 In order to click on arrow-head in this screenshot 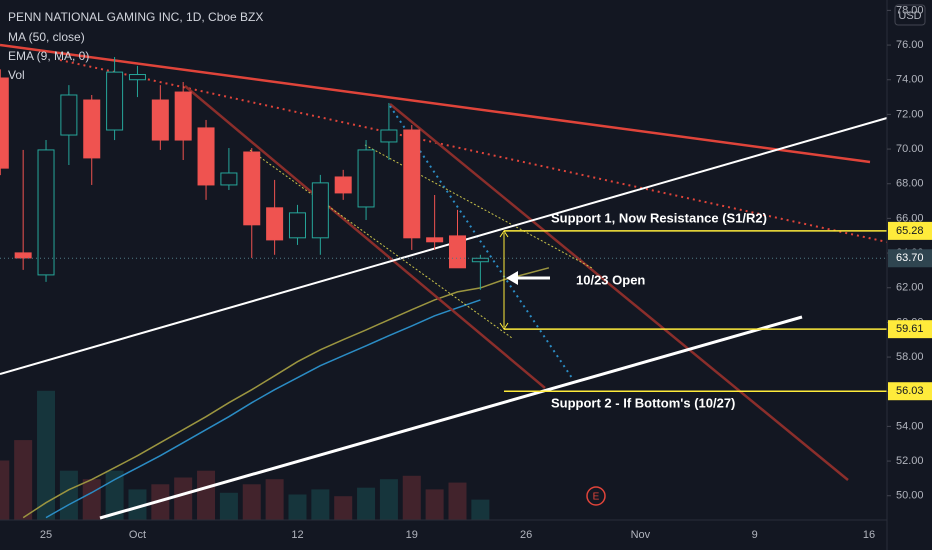, I will do `click(512, 278)`.